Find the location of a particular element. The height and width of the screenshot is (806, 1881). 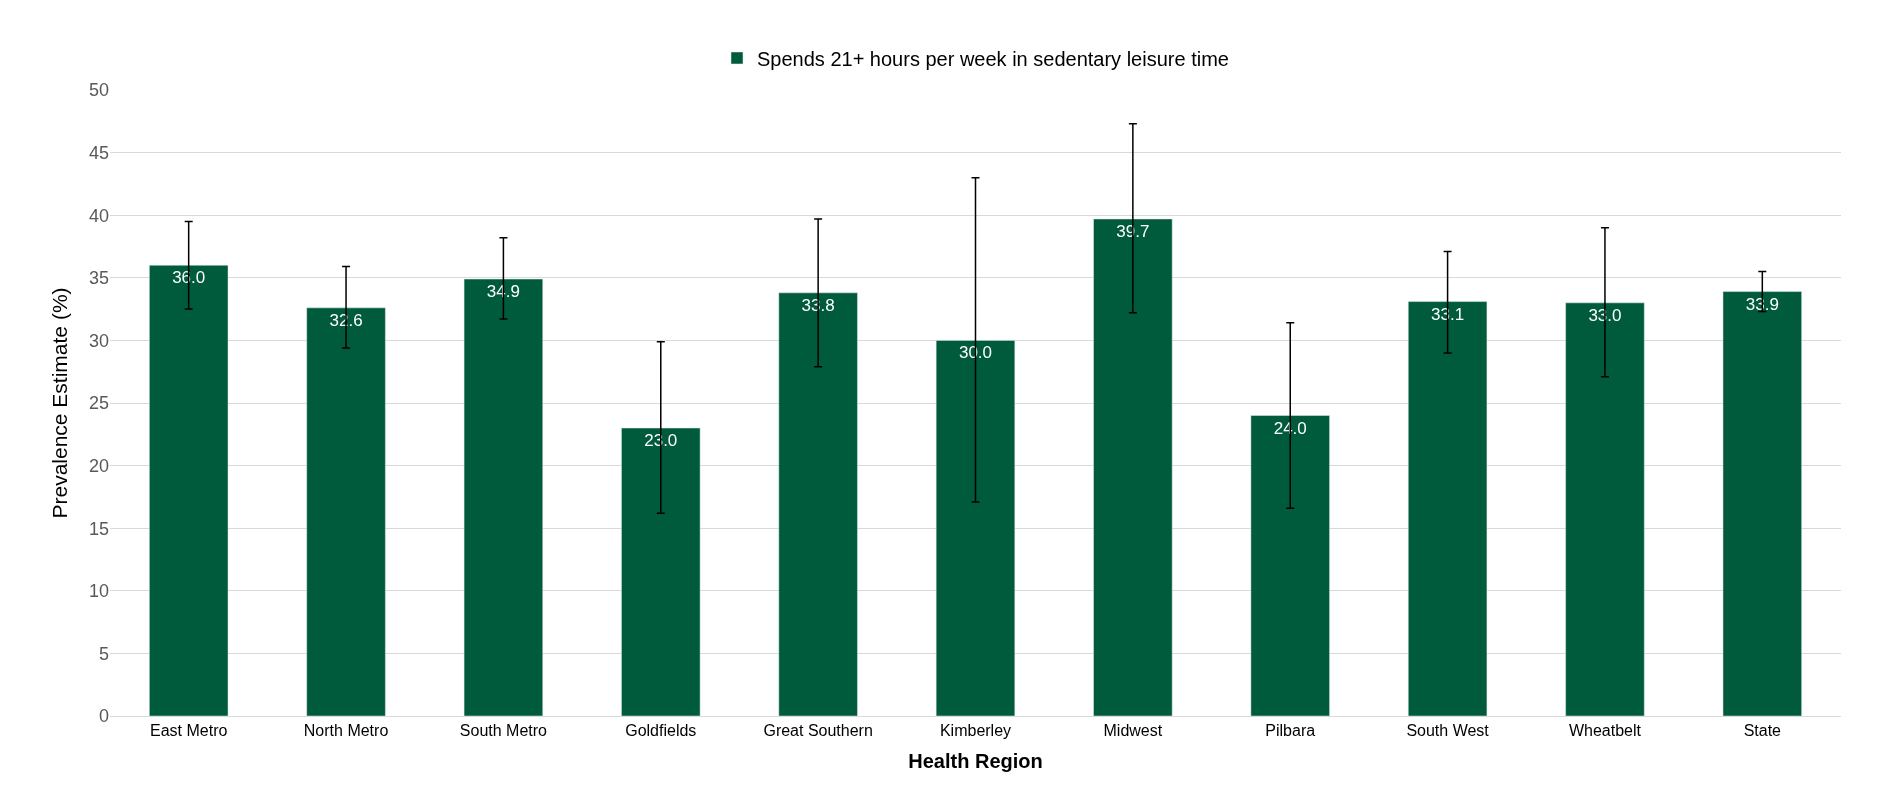

x-tick-label: Midwest is located at coordinates (1133, 731).